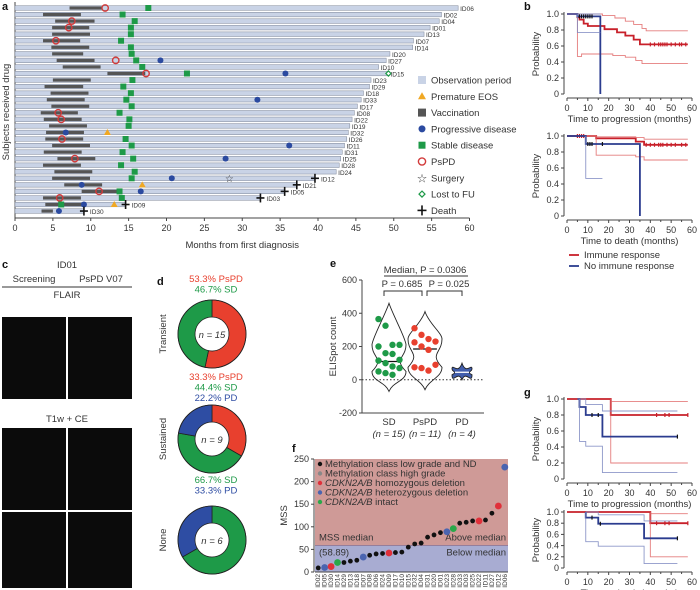 Image resolution: width=700 pixels, height=590 pixels. I want to click on subject-row: ID18, so click(197, 94).